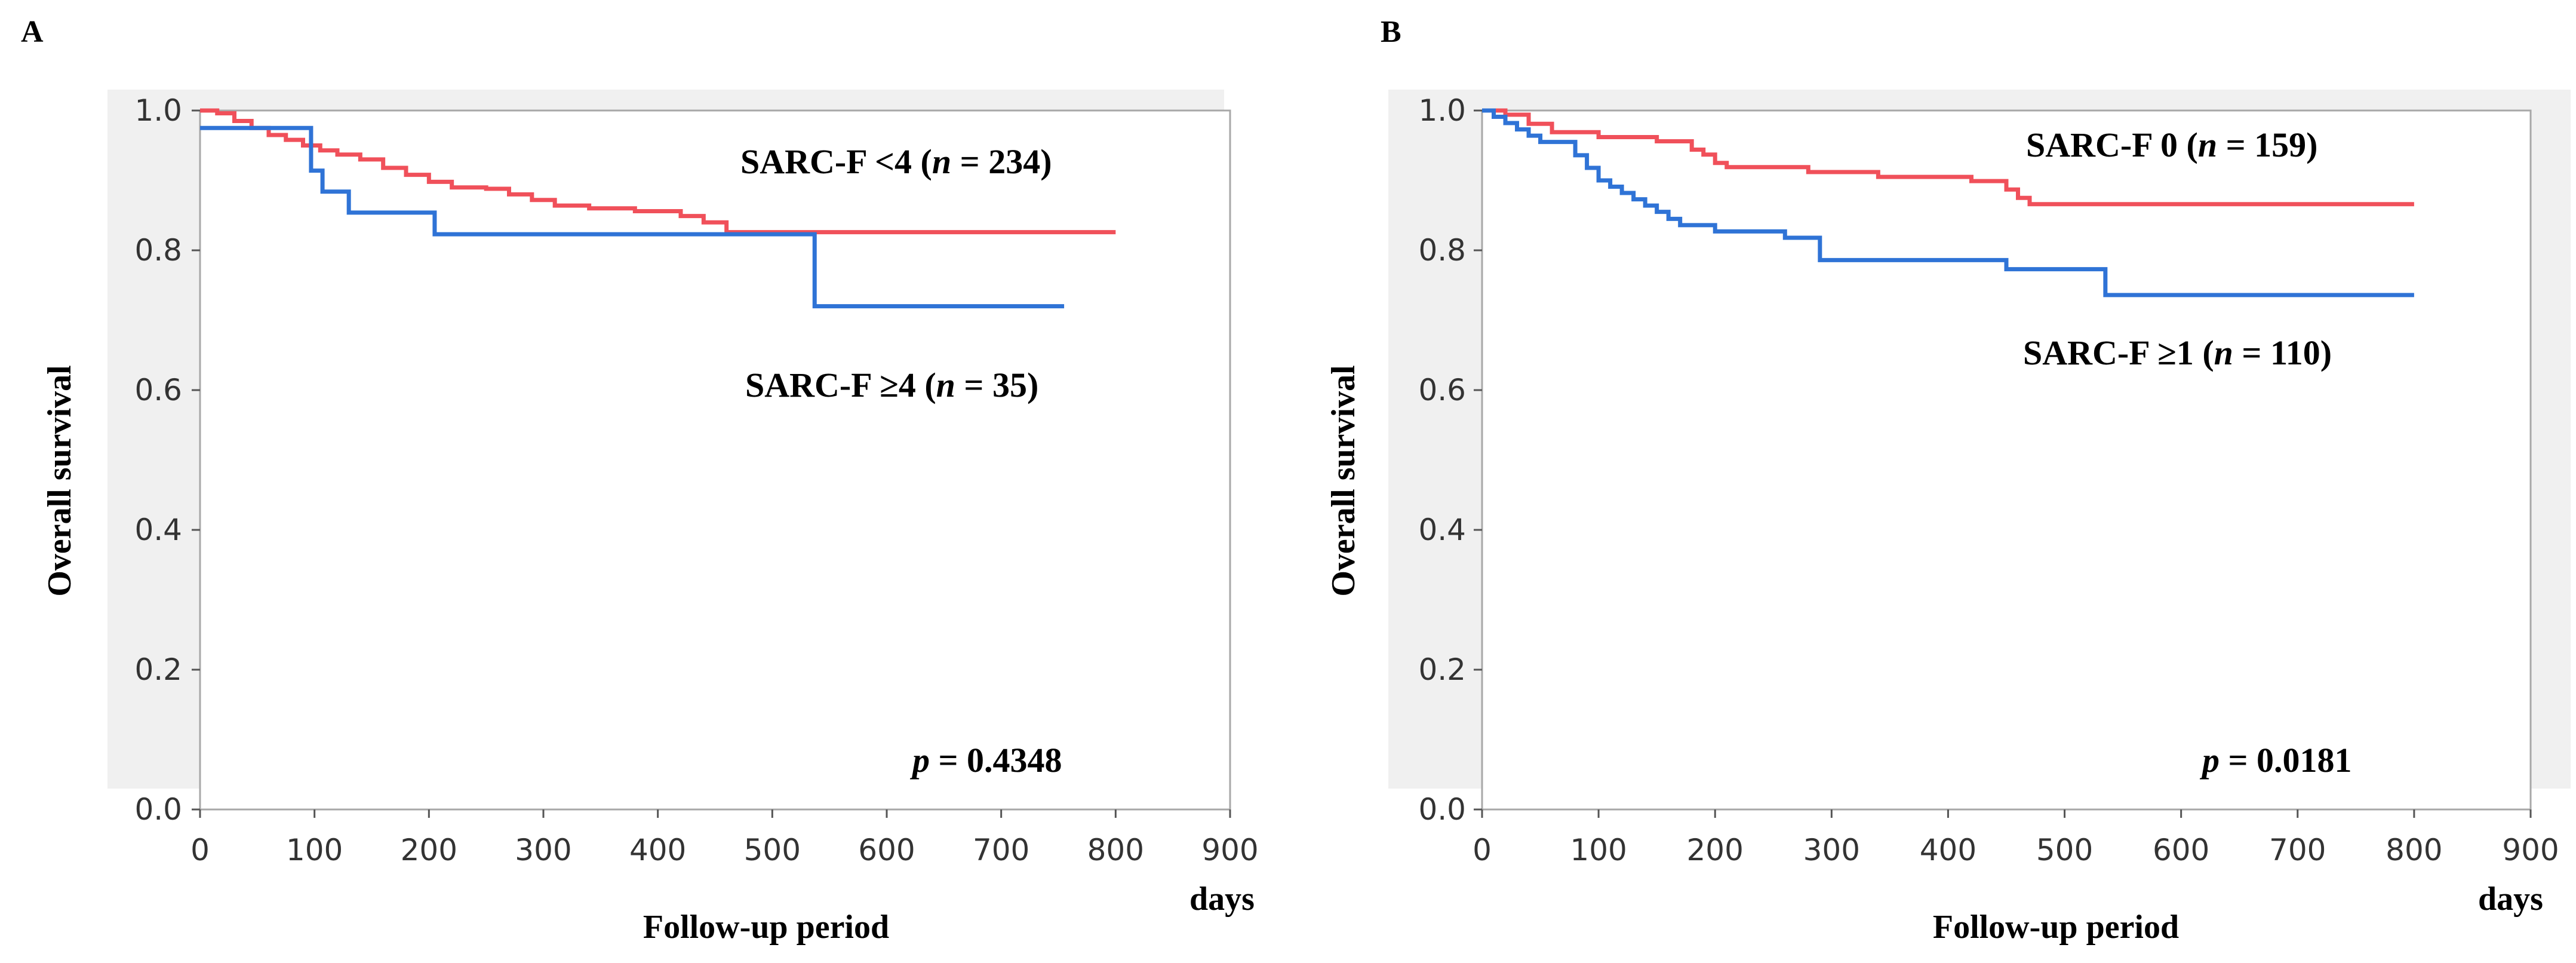  What do you see at coordinates (32, 32) in the screenshot?
I see `panel-label: A` at bounding box center [32, 32].